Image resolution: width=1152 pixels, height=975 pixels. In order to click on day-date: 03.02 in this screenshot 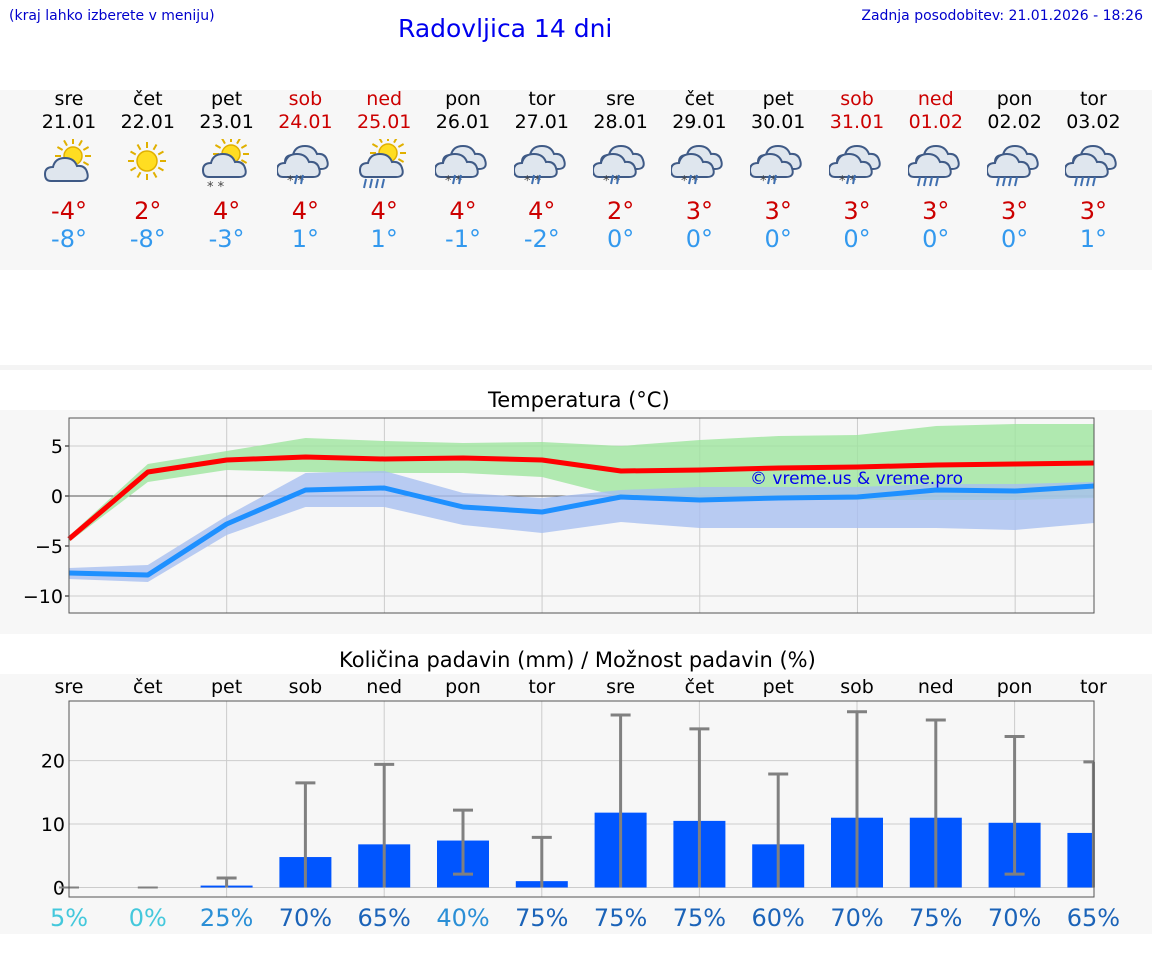, I will do `click(1093, 122)`.